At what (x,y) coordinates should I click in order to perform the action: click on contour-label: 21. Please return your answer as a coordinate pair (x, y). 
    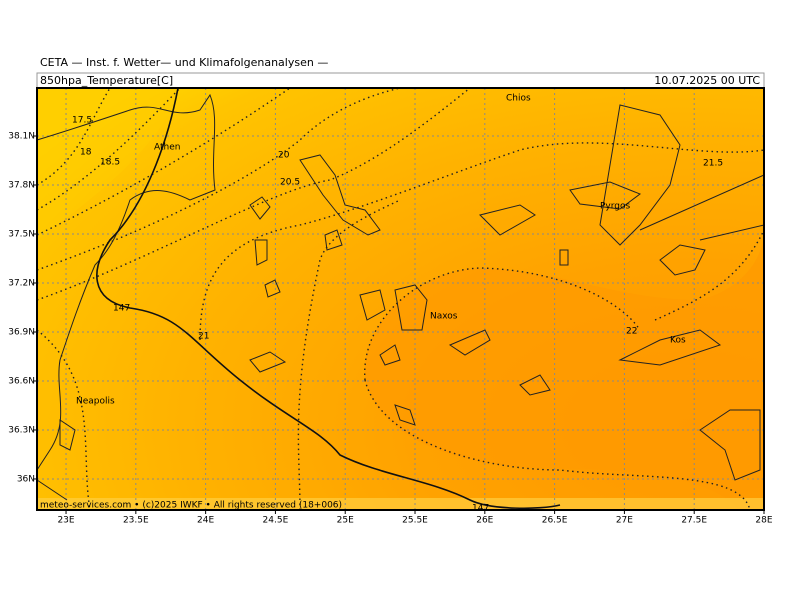
    Looking at the image, I should click on (203, 337).